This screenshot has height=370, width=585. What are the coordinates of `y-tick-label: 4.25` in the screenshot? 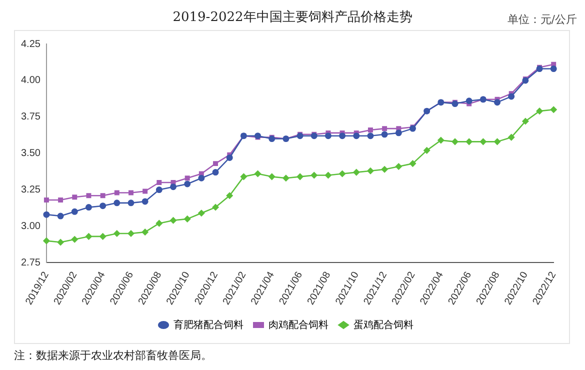 It's located at (30, 44).